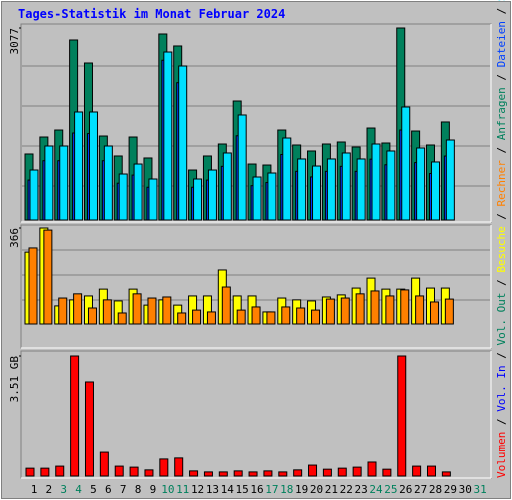 This screenshot has height=500, width=512. I want to click on legend-entry: Volumen, so click(501, 455).